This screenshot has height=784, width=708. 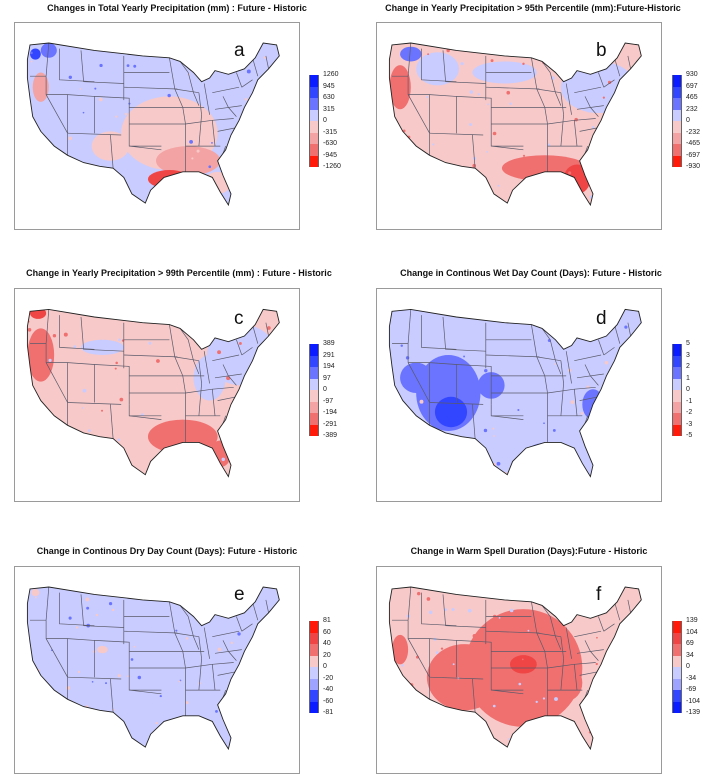 I want to click on legend-label: 1, so click(x=688, y=378).